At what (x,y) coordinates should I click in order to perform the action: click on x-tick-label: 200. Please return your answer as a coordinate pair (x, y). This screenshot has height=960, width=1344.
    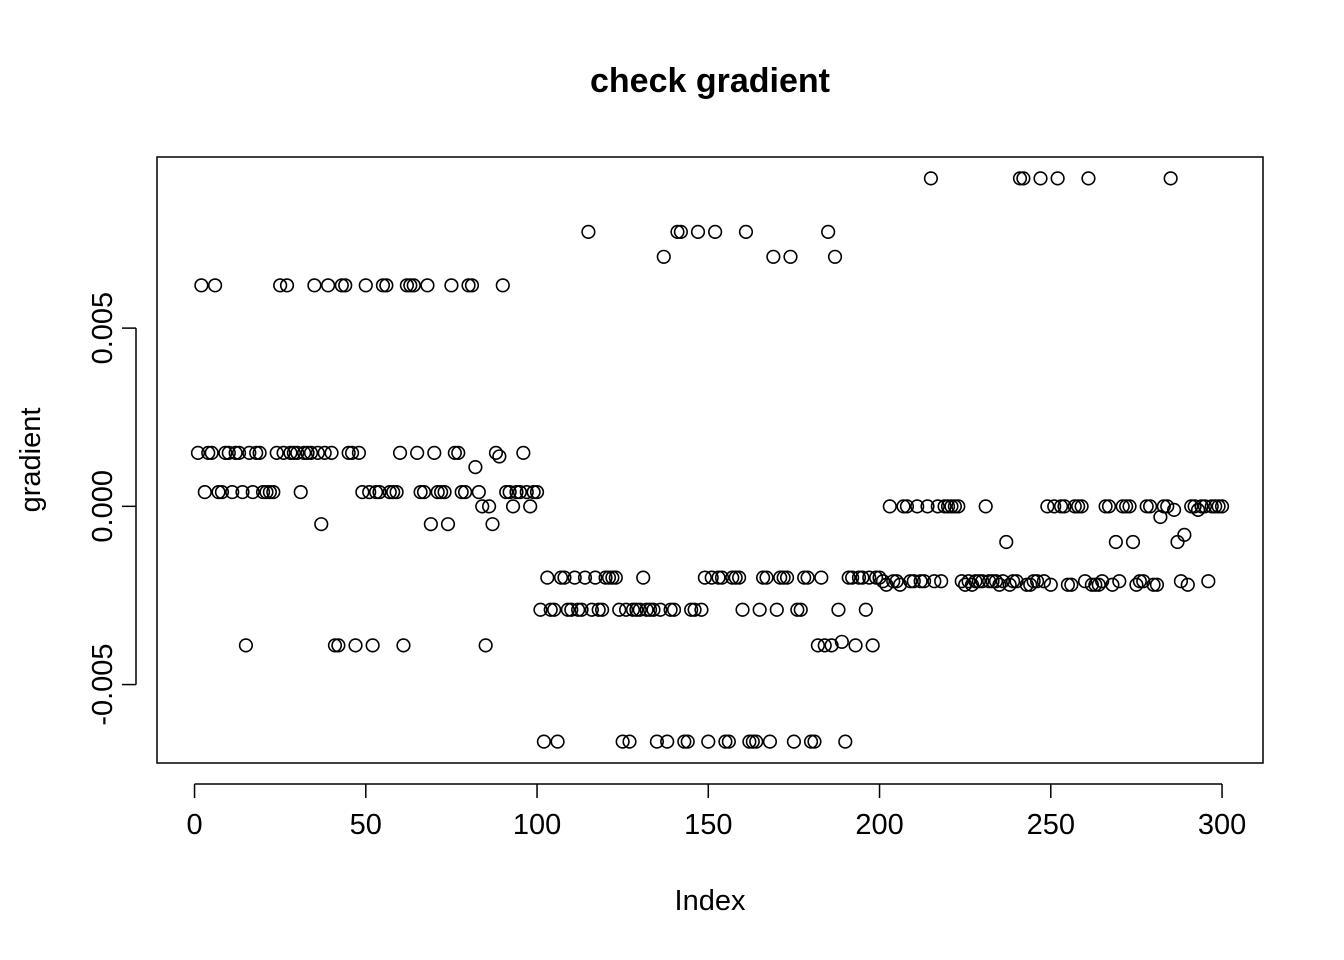
    Looking at the image, I should click on (879, 825).